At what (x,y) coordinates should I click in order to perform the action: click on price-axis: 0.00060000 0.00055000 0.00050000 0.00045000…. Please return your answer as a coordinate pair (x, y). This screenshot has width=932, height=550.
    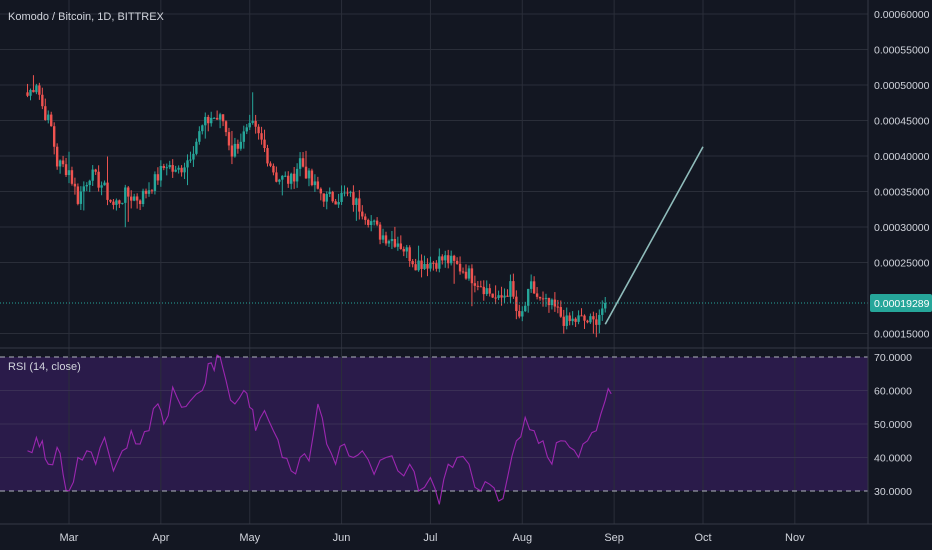
    Looking at the image, I should click on (902, 175).